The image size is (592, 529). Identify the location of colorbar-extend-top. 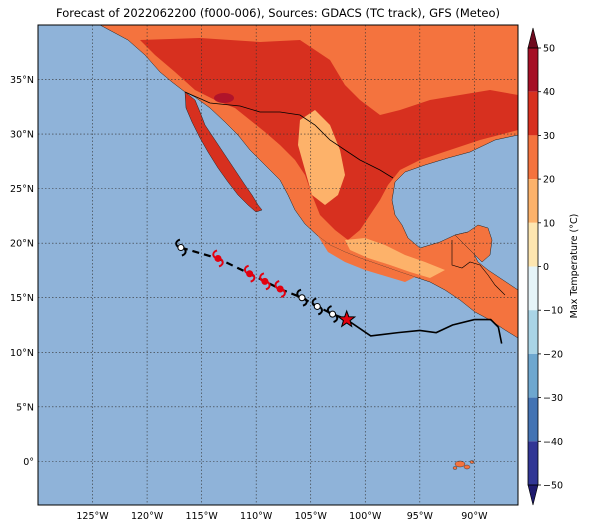
(533, 38).